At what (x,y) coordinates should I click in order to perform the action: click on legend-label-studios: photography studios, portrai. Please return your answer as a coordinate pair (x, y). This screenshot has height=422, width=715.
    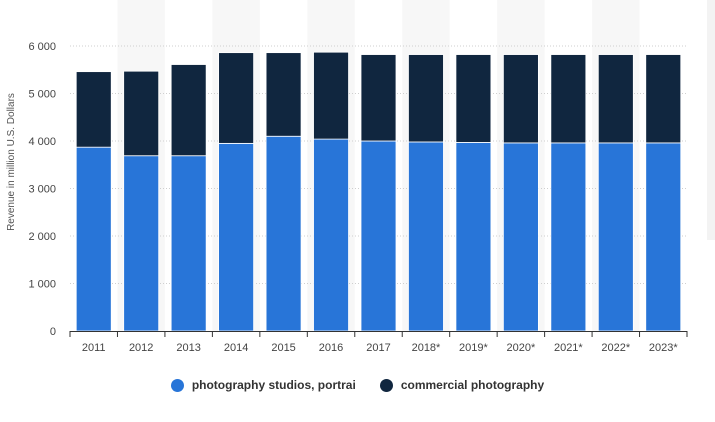
    Looking at the image, I should click on (273, 385).